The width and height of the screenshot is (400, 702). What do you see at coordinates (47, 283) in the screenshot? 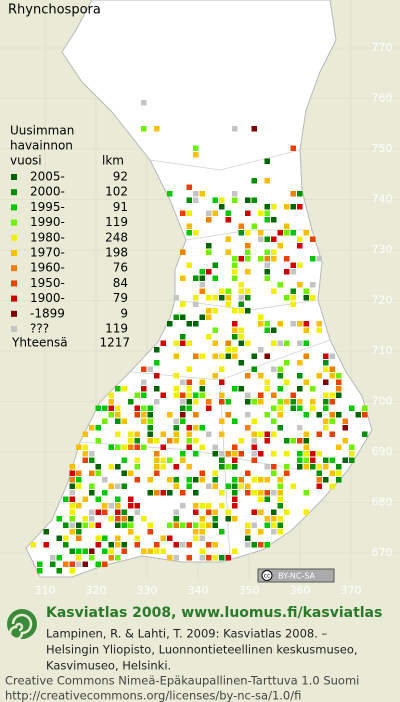
I see `legend-label: 1950-` at bounding box center [47, 283].